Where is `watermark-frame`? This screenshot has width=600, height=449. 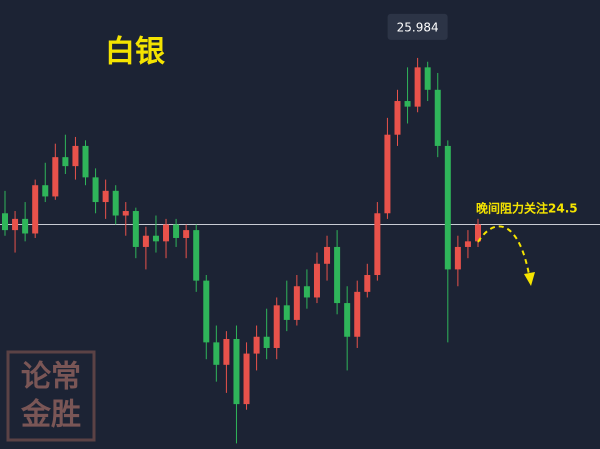 watermark-frame is located at coordinates (51, 396).